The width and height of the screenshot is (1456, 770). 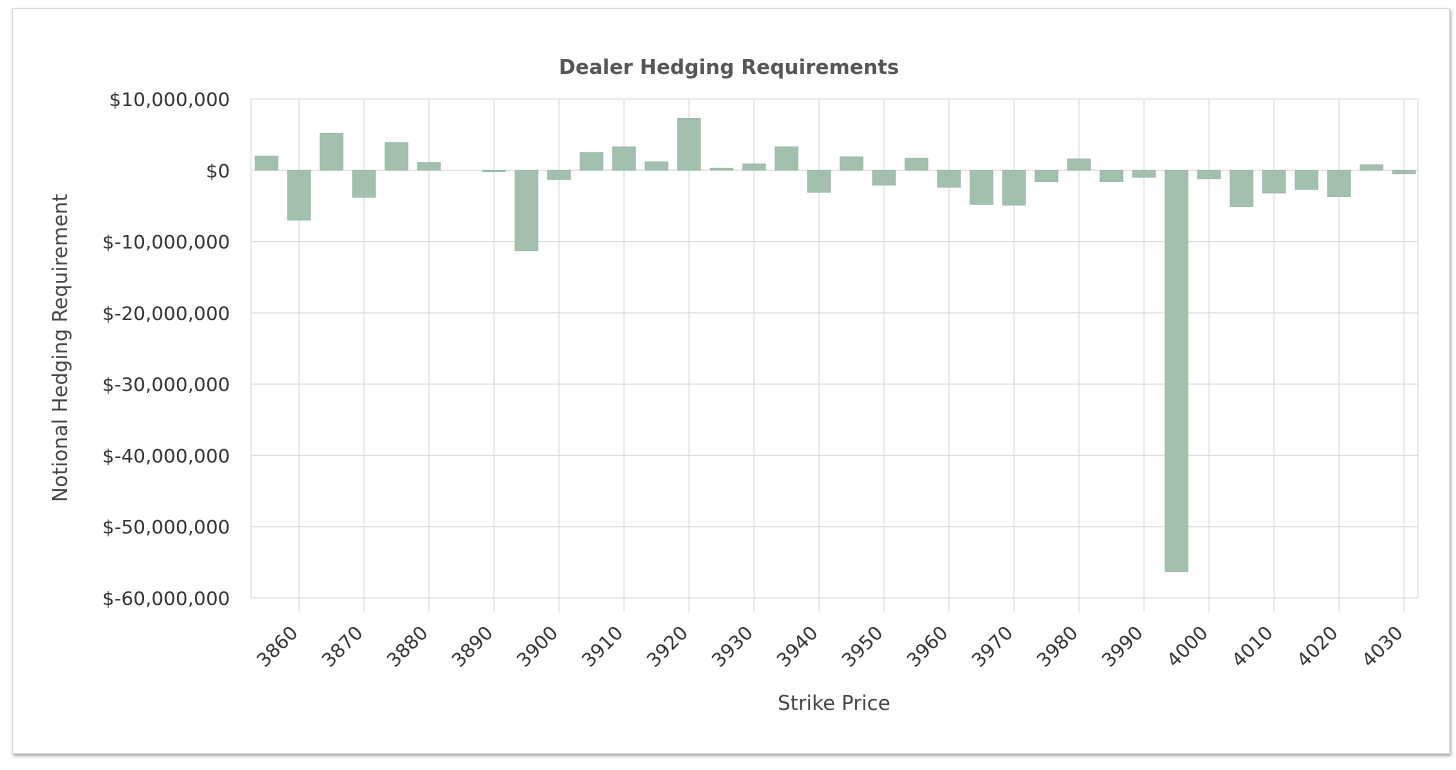 What do you see at coordinates (60, 348) in the screenshot?
I see `y-axis-label: Notional Hedging Requirement` at bounding box center [60, 348].